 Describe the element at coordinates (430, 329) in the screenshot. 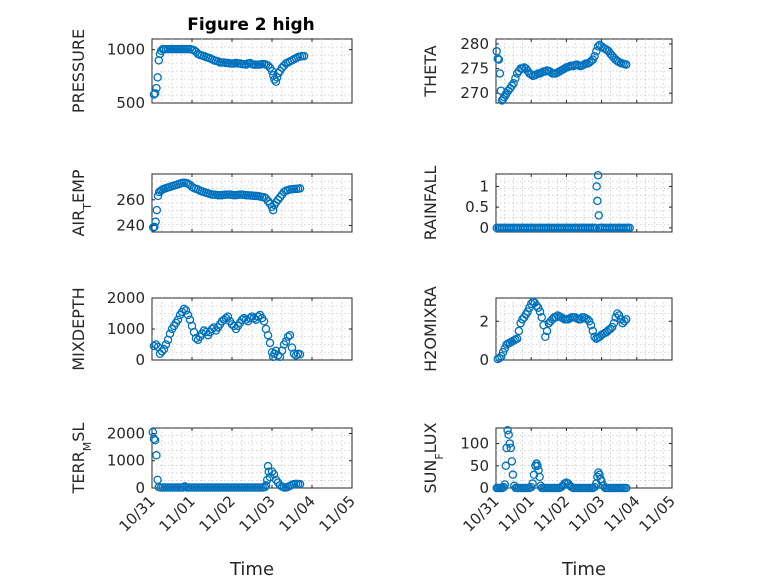

I see `y-axis-label: H2OMIXRA` at that location.